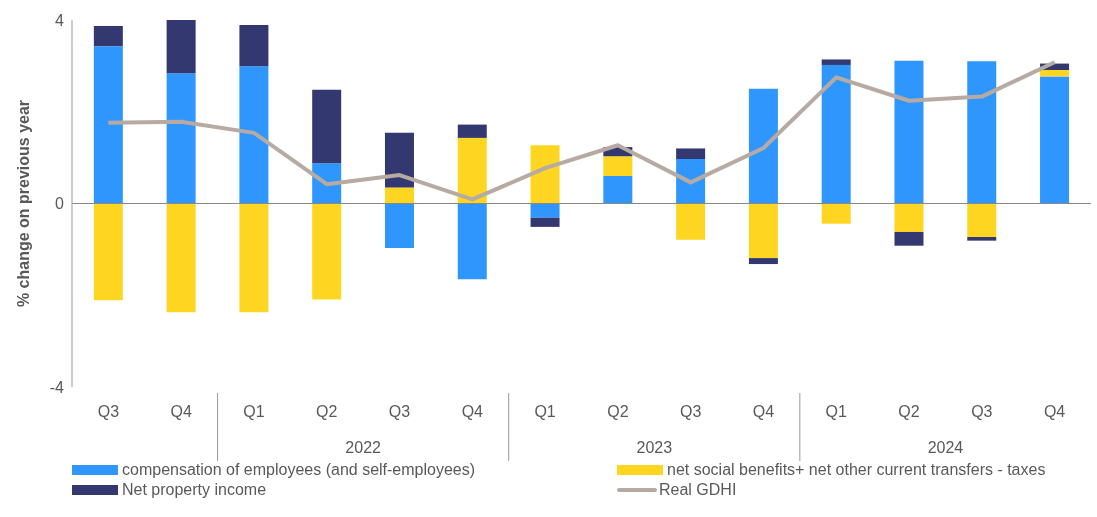  Describe the element at coordinates (363, 447) in the screenshot. I see `text: 2022` at that location.